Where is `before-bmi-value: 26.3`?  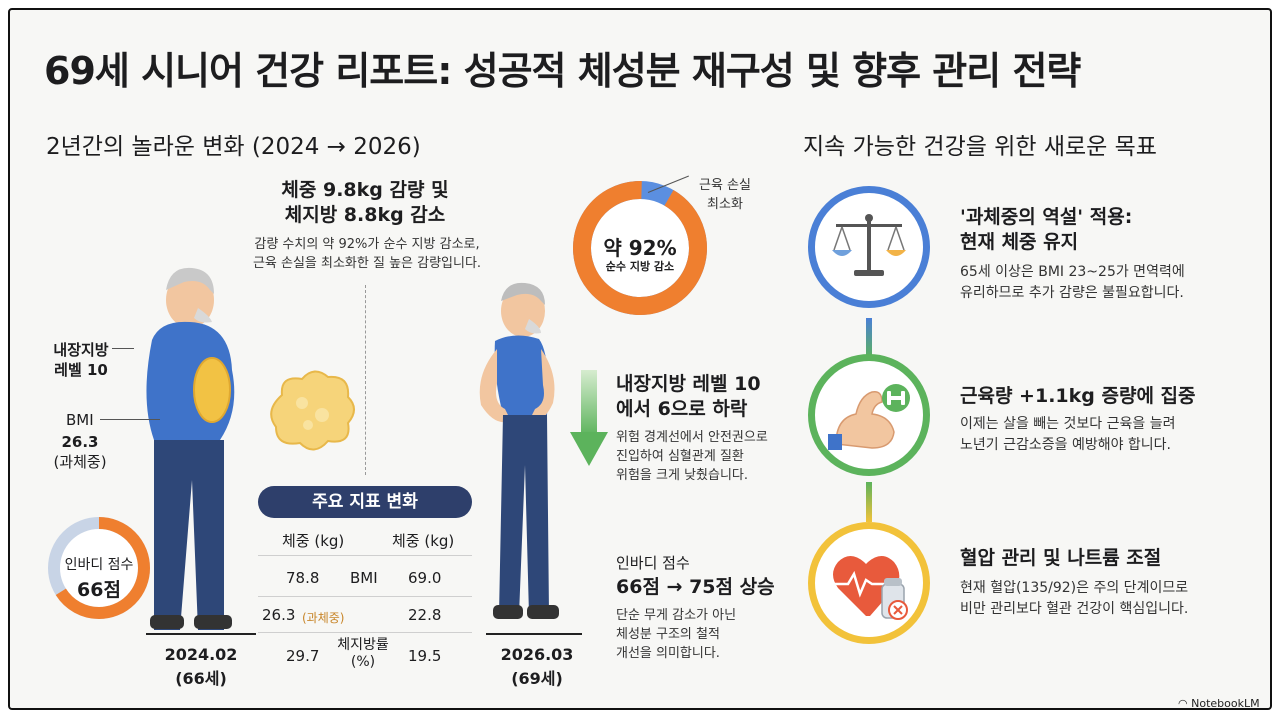
before-bmi-value: 26.3 is located at coordinates (80, 442).